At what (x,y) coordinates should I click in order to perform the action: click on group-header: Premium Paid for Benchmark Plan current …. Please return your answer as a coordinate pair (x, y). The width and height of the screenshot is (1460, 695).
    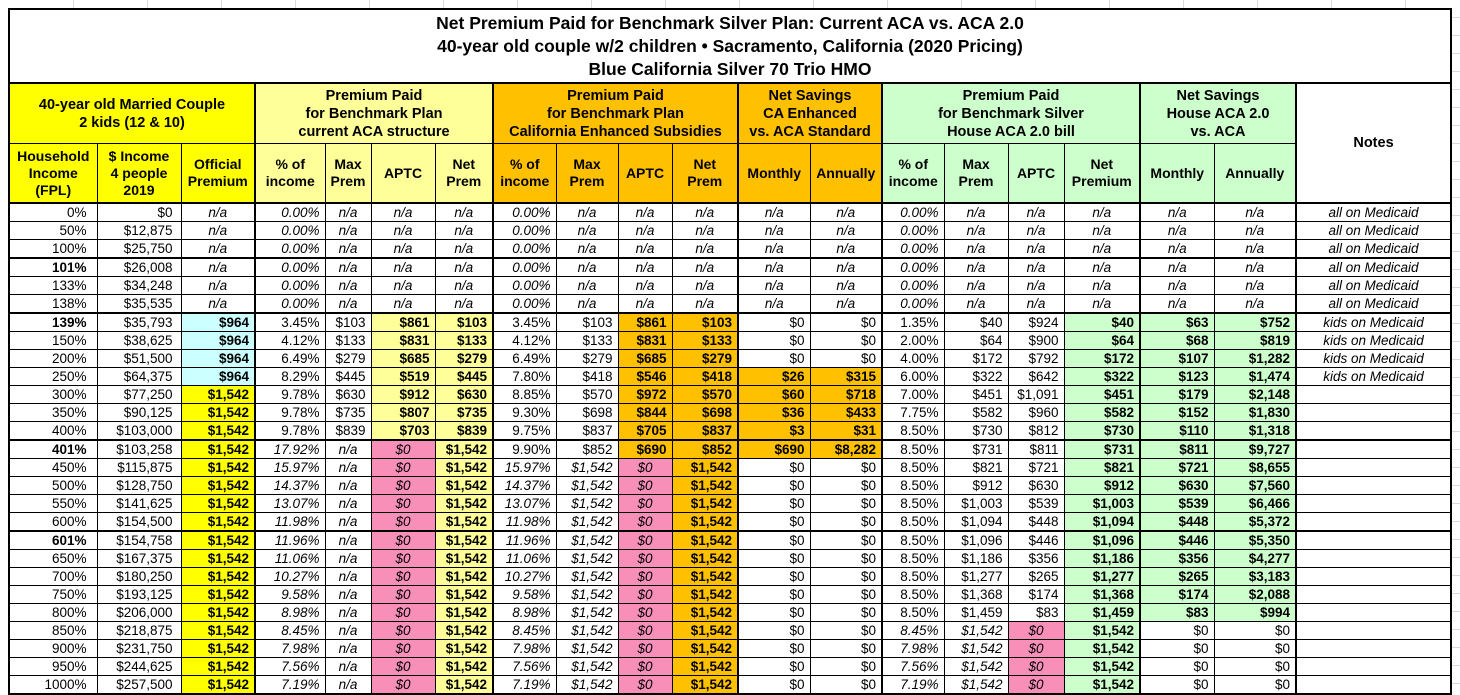
    Looking at the image, I should click on (374, 113).